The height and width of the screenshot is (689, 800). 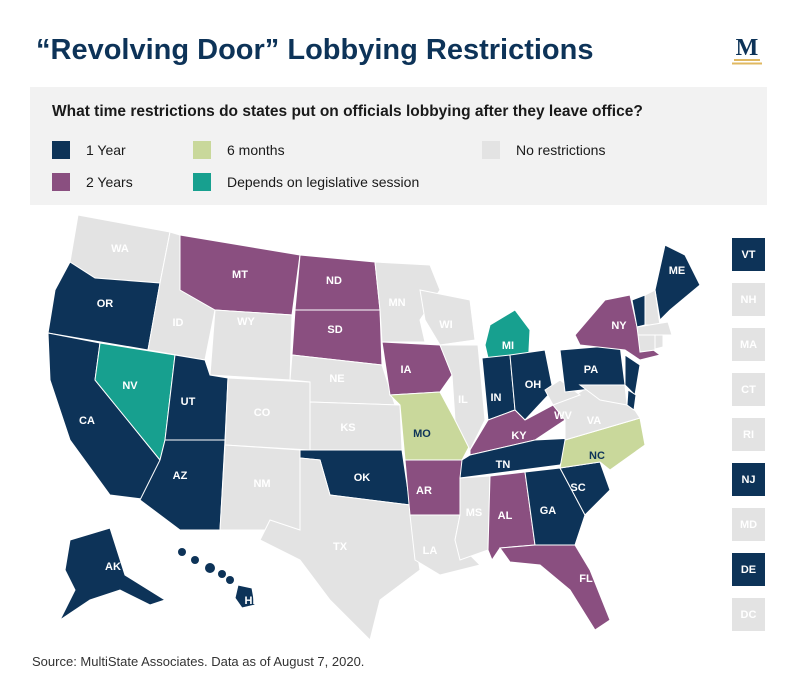 What do you see at coordinates (619, 326) in the screenshot?
I see `state-label: NY` at bounding box center [619, 326].